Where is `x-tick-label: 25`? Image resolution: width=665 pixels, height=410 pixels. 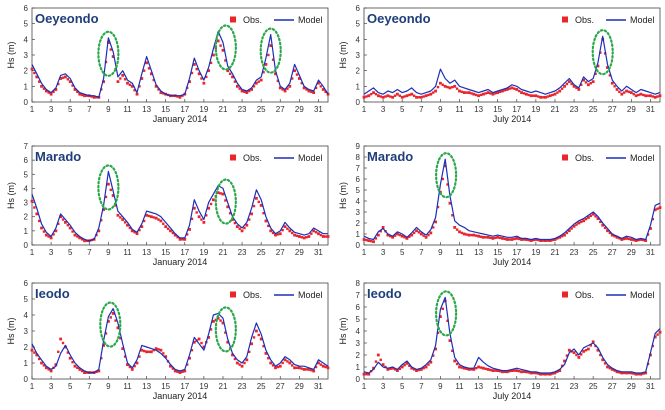 x-tick-label: 25 is located at coordinates (261, 109).